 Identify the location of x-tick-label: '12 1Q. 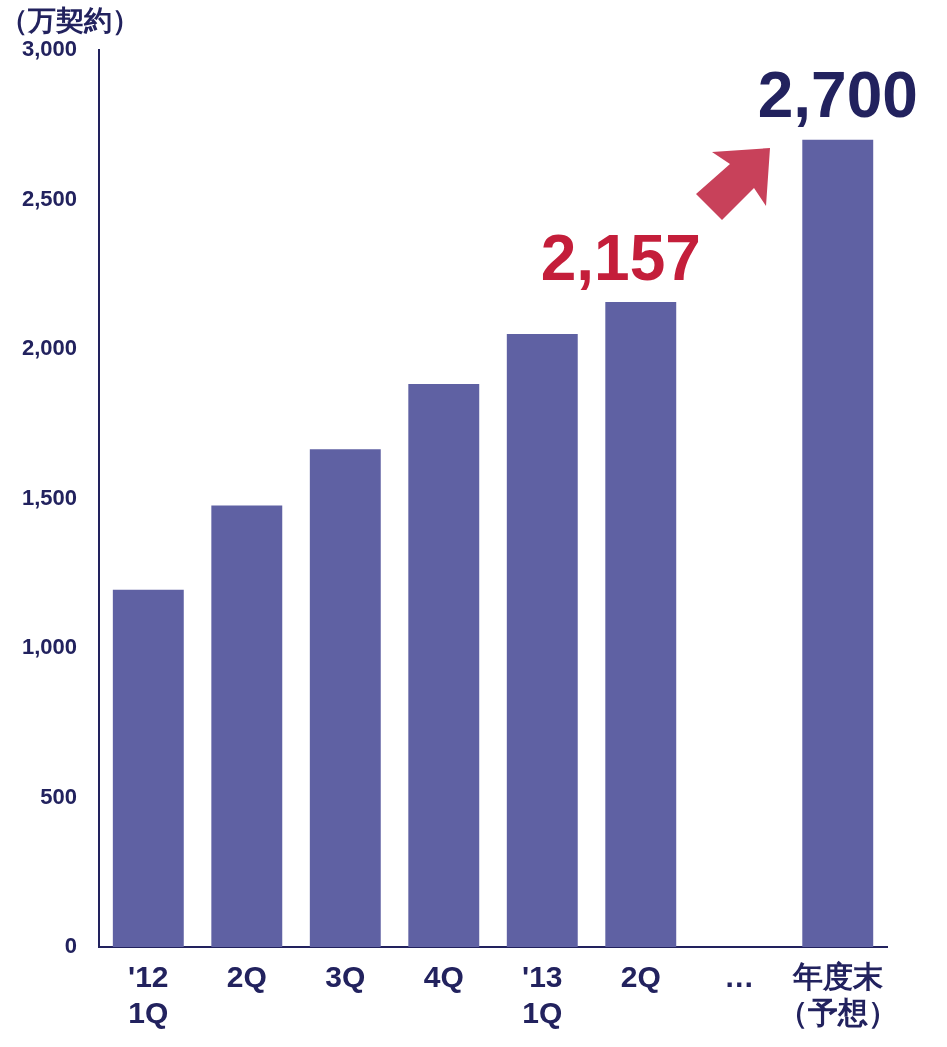
(148, 995).